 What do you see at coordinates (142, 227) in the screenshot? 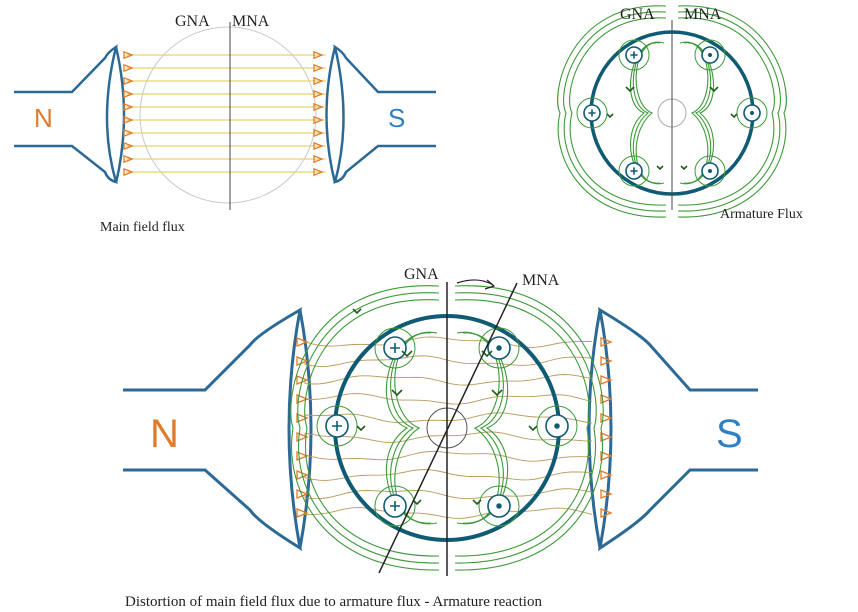
I see `main-field-caption: Main field flux` at bounding box center [142, 227].